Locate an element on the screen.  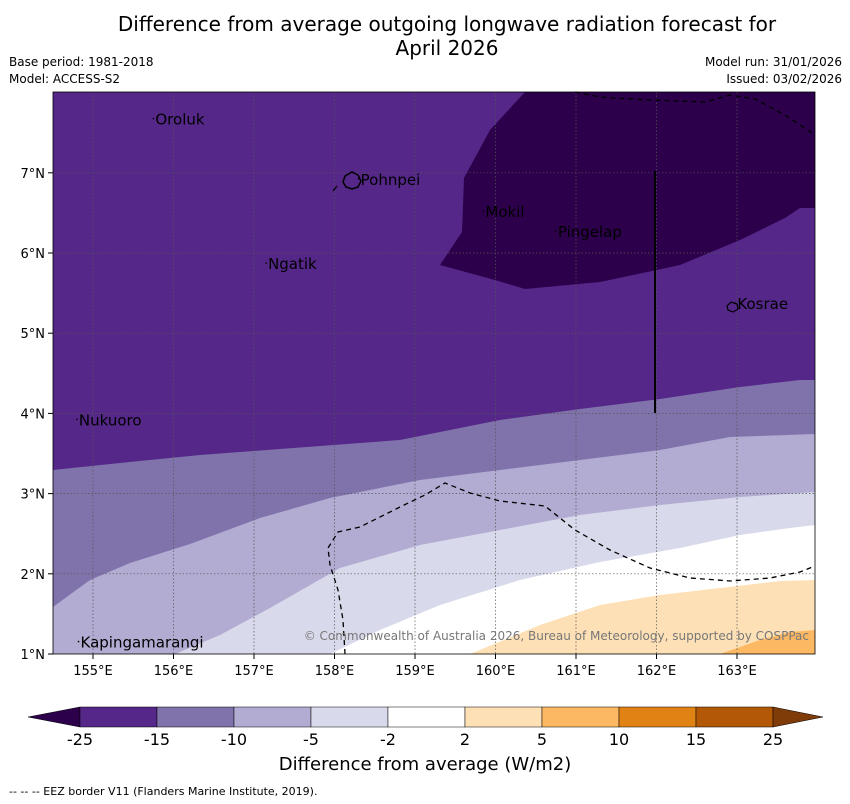
lat-tick-label: 4°N is located at coordinates (33, 414).